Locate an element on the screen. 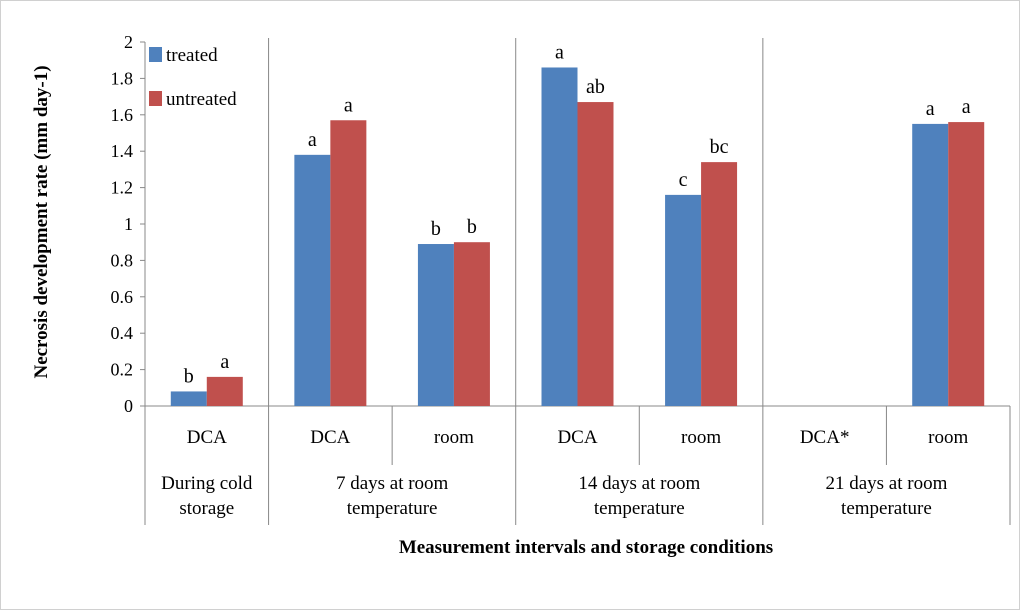 Image resolution: width=1020 pixels, height=615 pixels. group-label-line1: 14 days at room is located at coordinates (639, 483).